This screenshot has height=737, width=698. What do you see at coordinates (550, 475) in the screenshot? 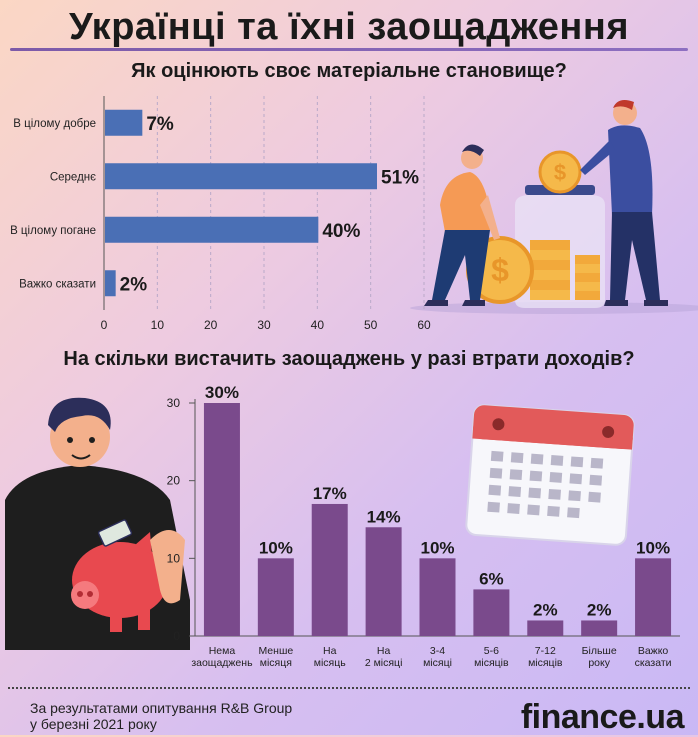
I see `calendar-icon` at bounding box center [550, 475].